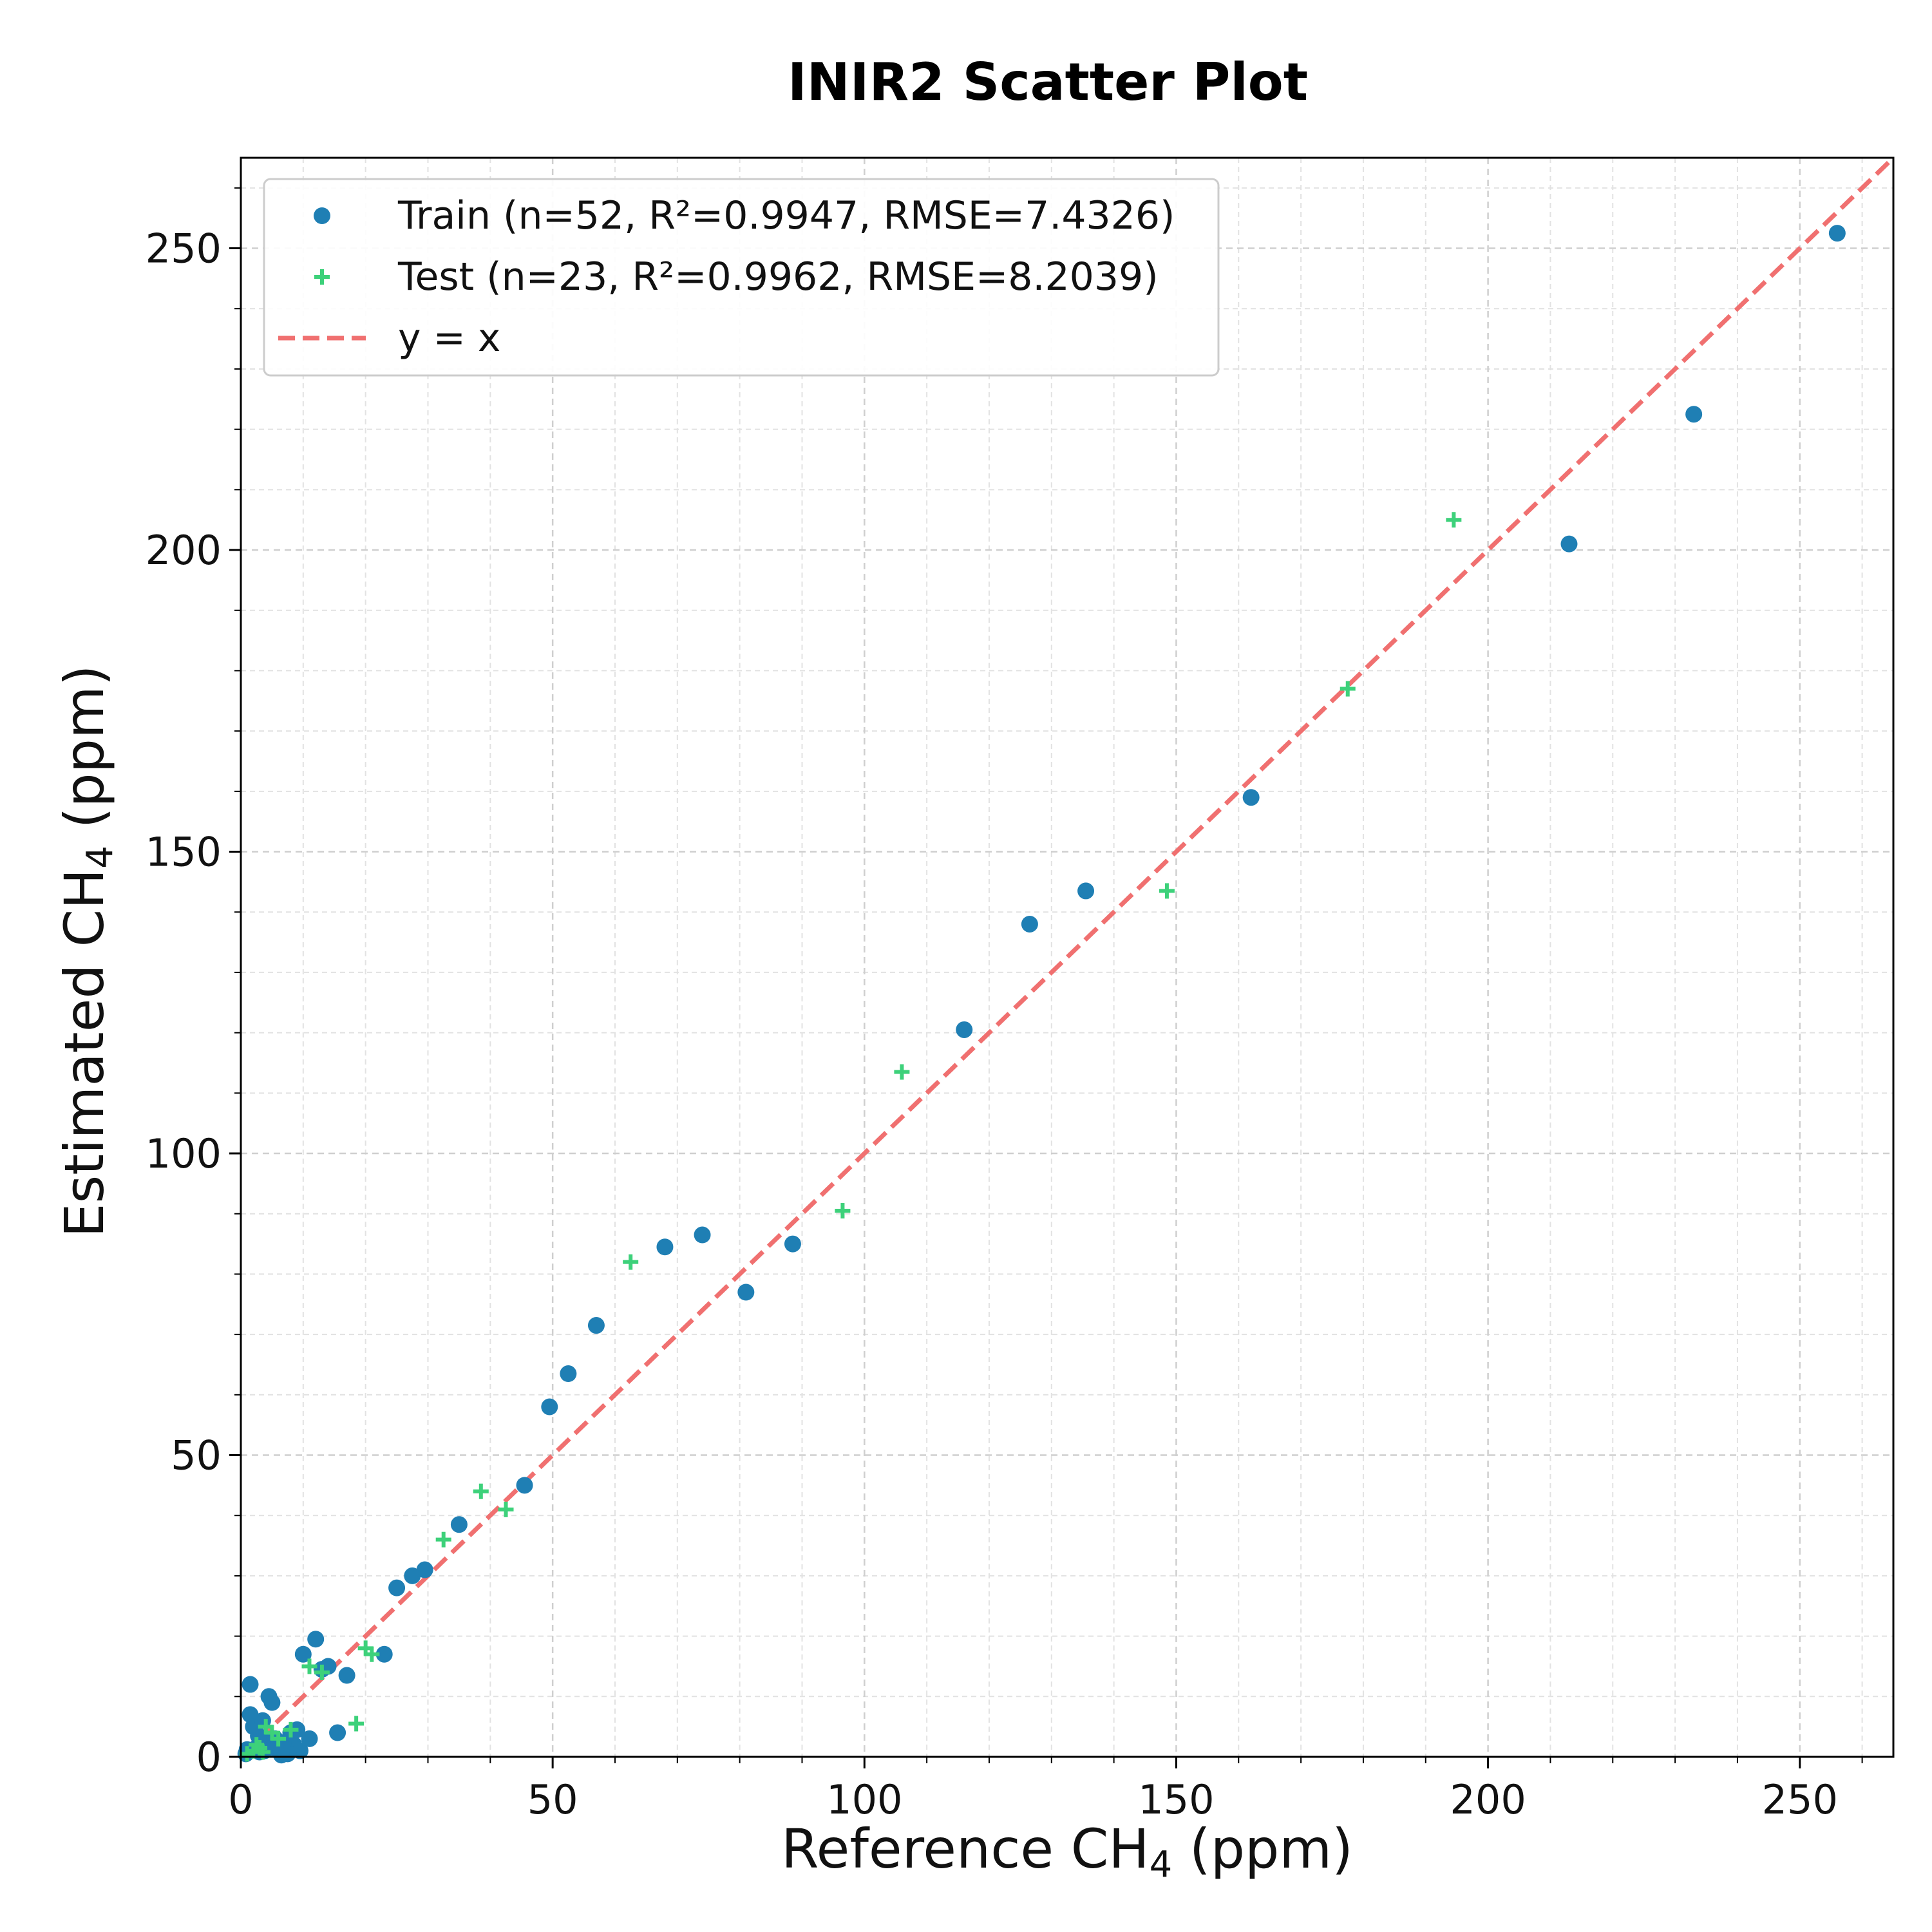 The width and height of the screenshot is (1932, 1932). Describe the element at coordinates (197, 1455) in the screenshot. I see `y-tick-label: 50` at that location.